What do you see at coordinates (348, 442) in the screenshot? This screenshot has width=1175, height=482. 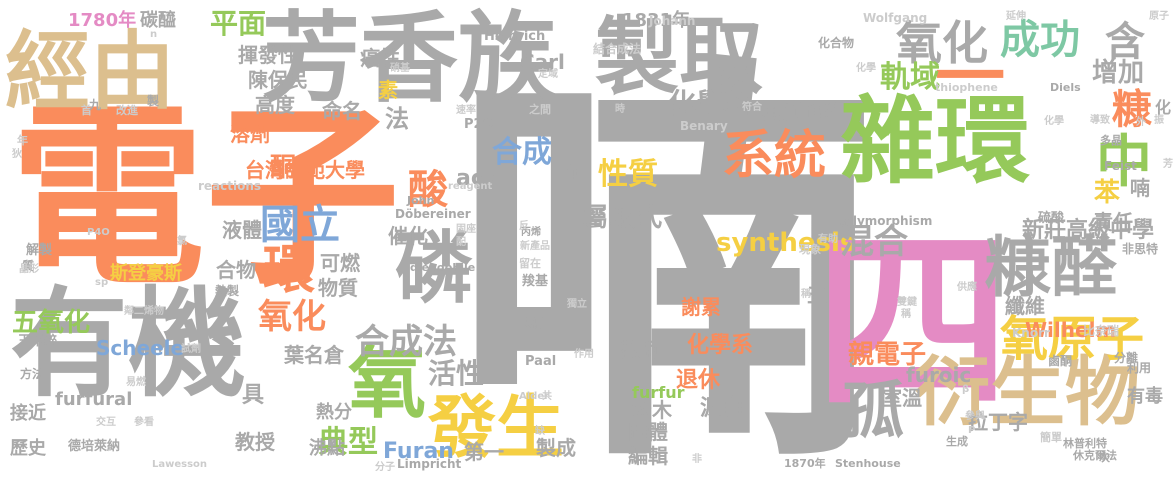 I see `word-w-dianxing: 典型` at bounding box center [348, 442].